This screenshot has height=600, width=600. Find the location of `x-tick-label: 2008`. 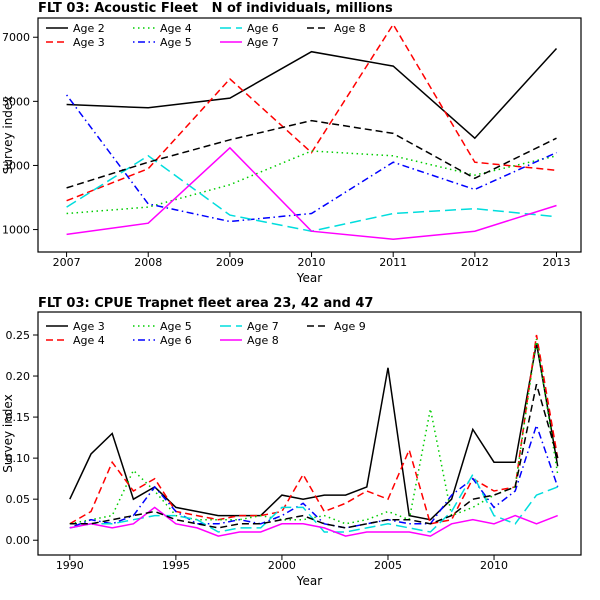

x-tick-label: 2008 is located at coordinates (148, 262).